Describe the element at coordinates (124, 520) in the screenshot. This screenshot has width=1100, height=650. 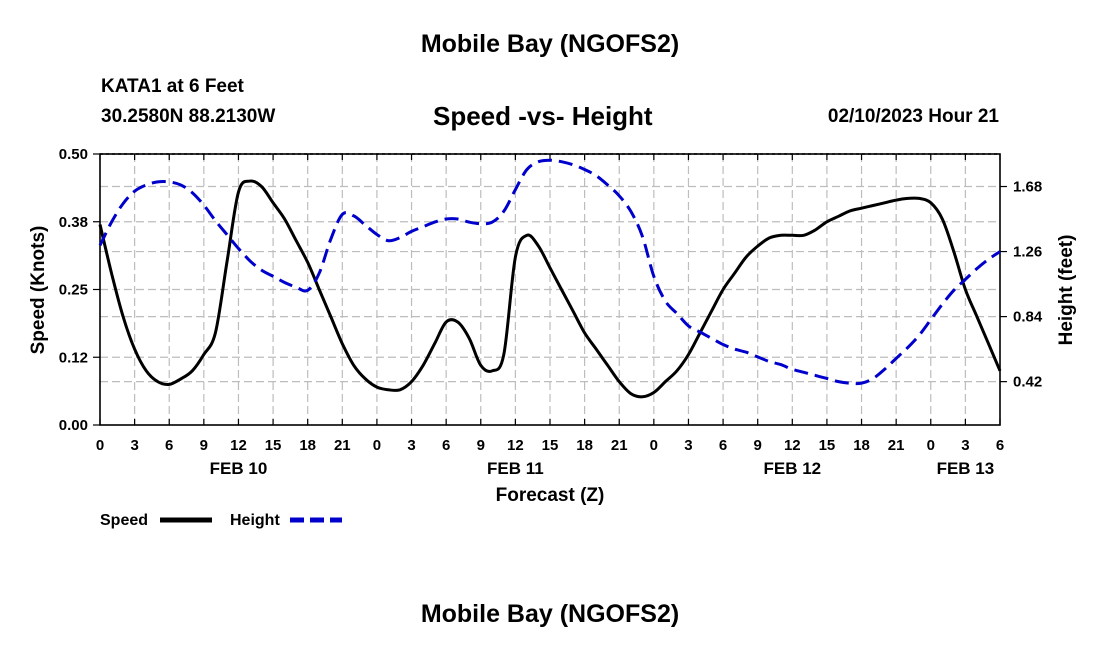
I see `legend-speed-label: Speed` at that location.